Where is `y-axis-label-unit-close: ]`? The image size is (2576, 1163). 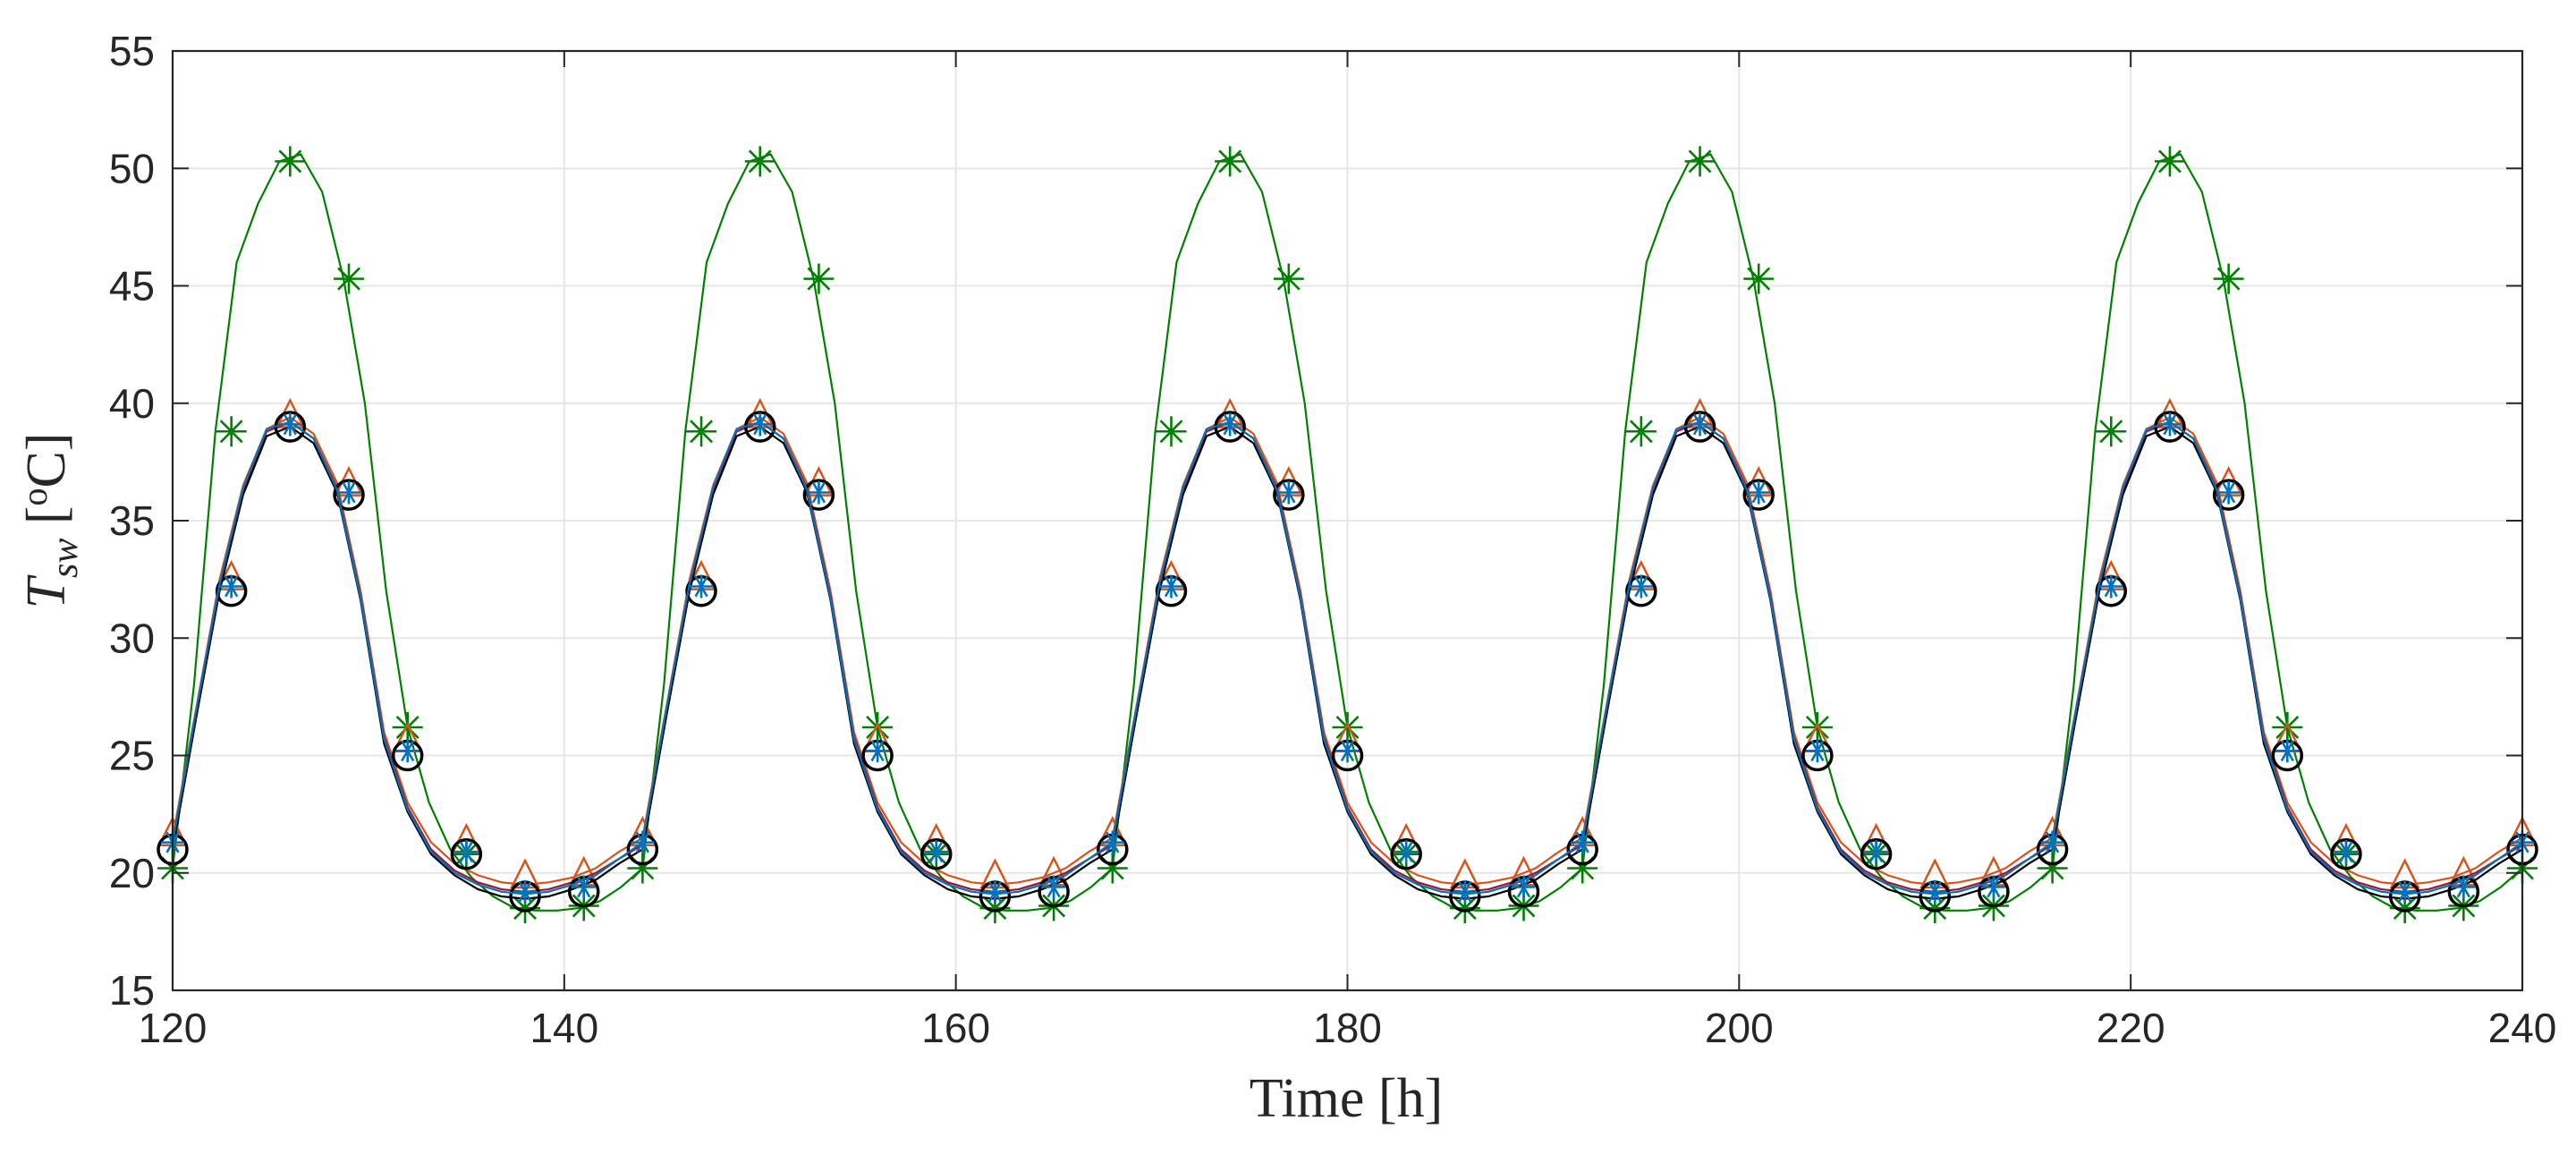
y-axis-label-unit-close: ] is located at coordinates (46, 442).